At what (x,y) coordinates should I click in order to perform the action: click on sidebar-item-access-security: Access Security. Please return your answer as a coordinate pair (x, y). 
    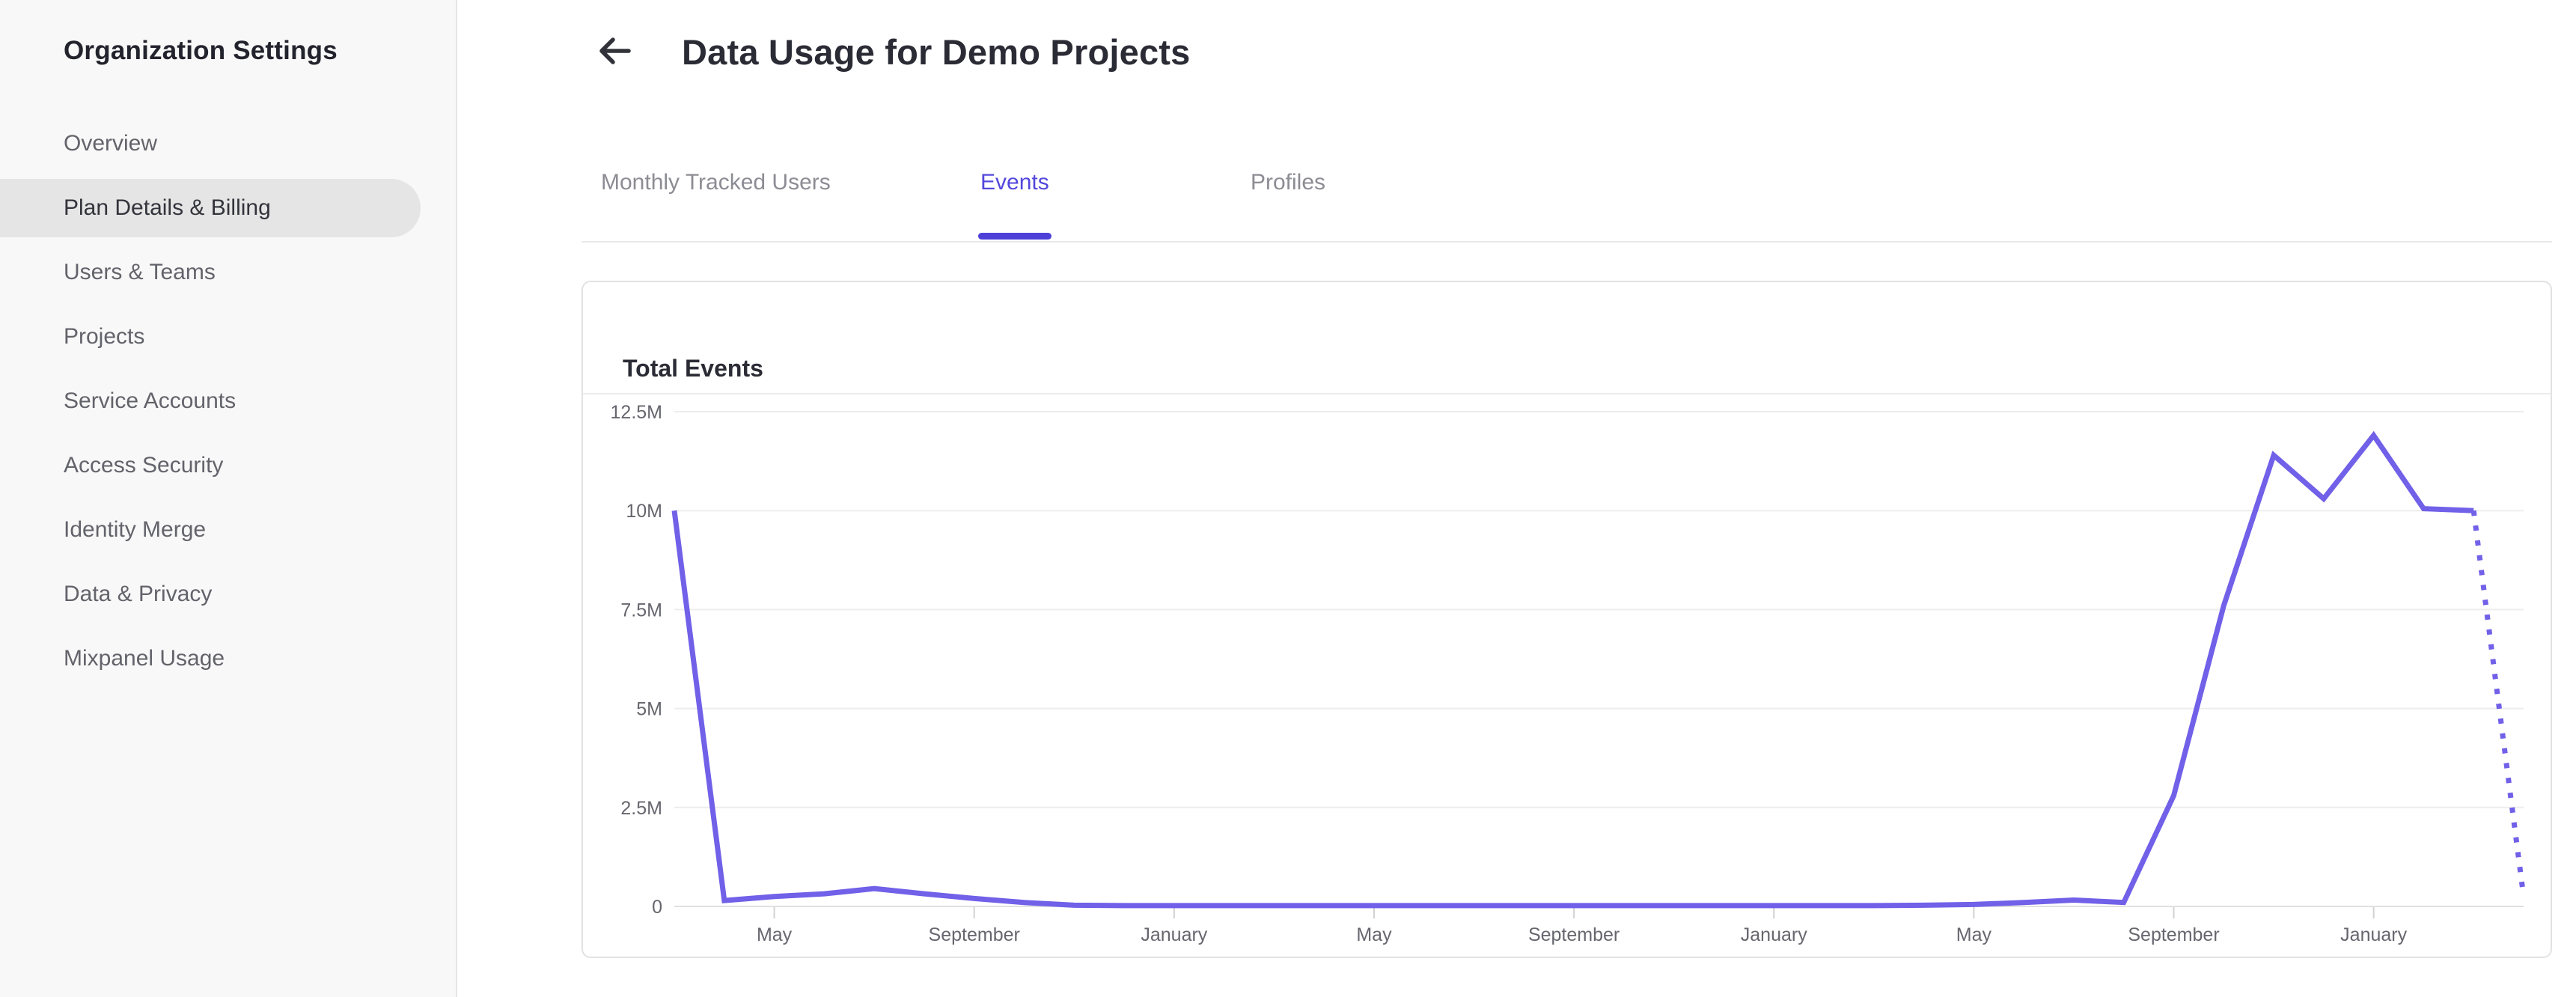
    Looking at the image, I should click on (228, 465).